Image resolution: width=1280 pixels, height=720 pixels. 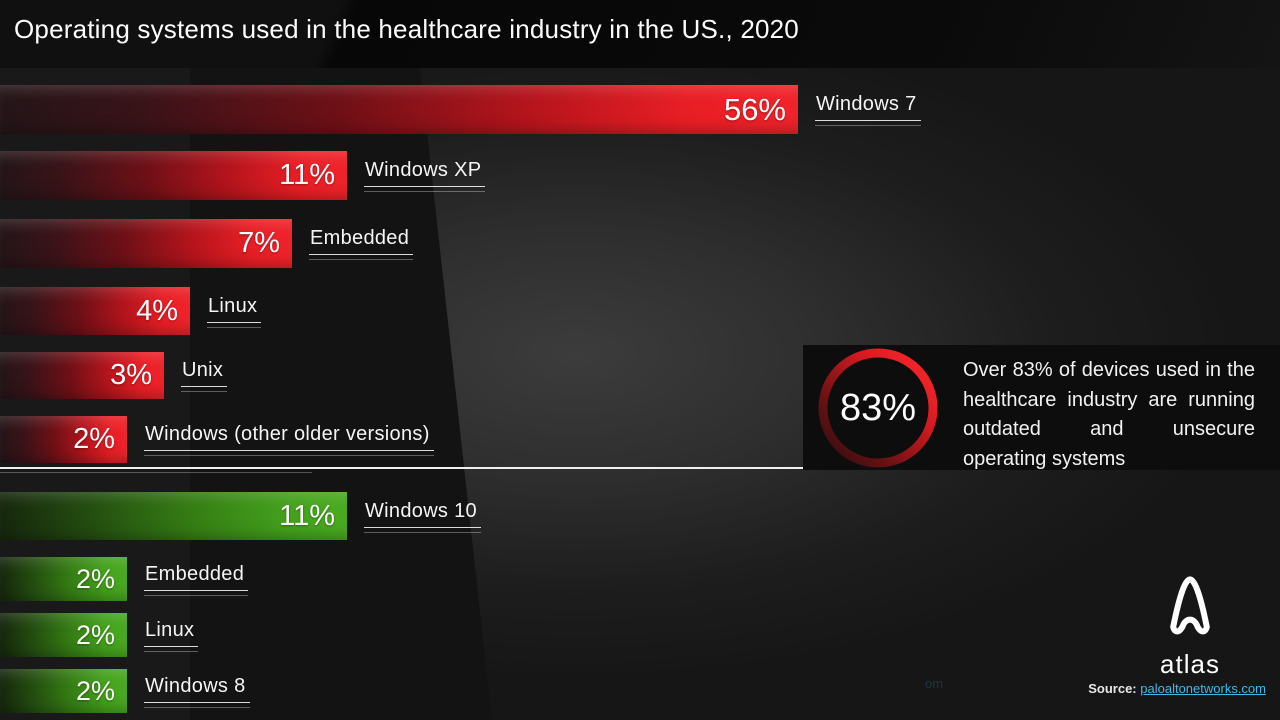 I want to click on bar-linux-red: 4%, so click(x=95, y=311).